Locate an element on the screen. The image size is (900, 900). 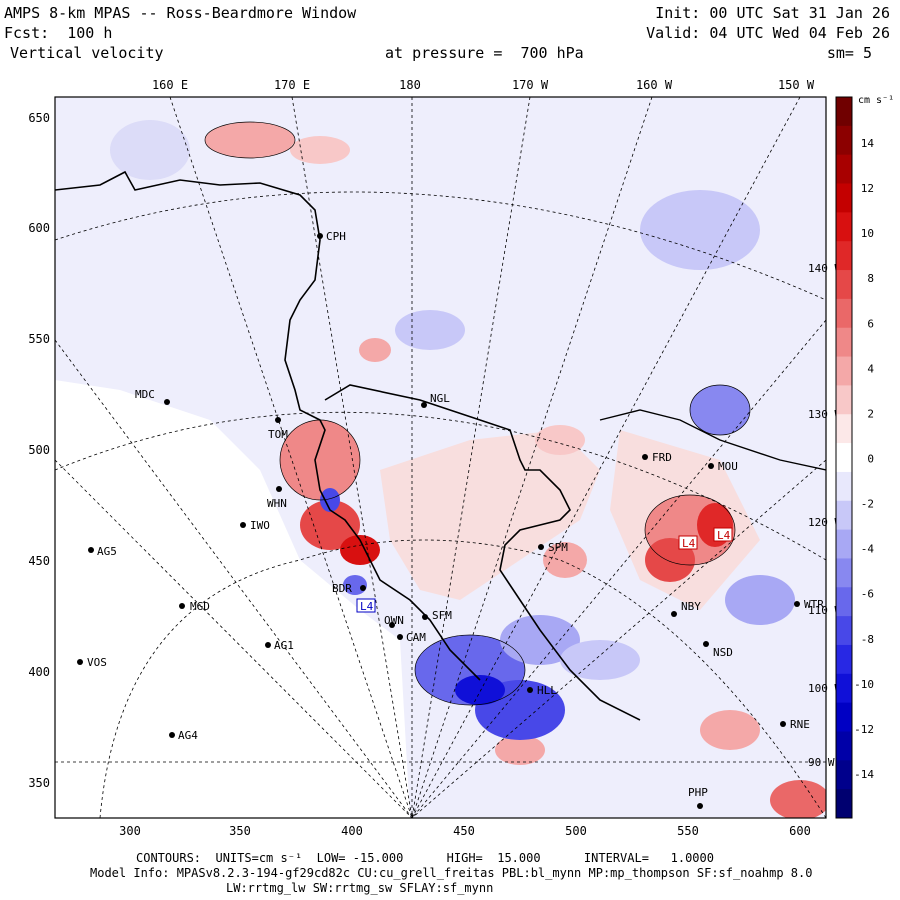
low-marker-box is located at coordinates (366, 605).